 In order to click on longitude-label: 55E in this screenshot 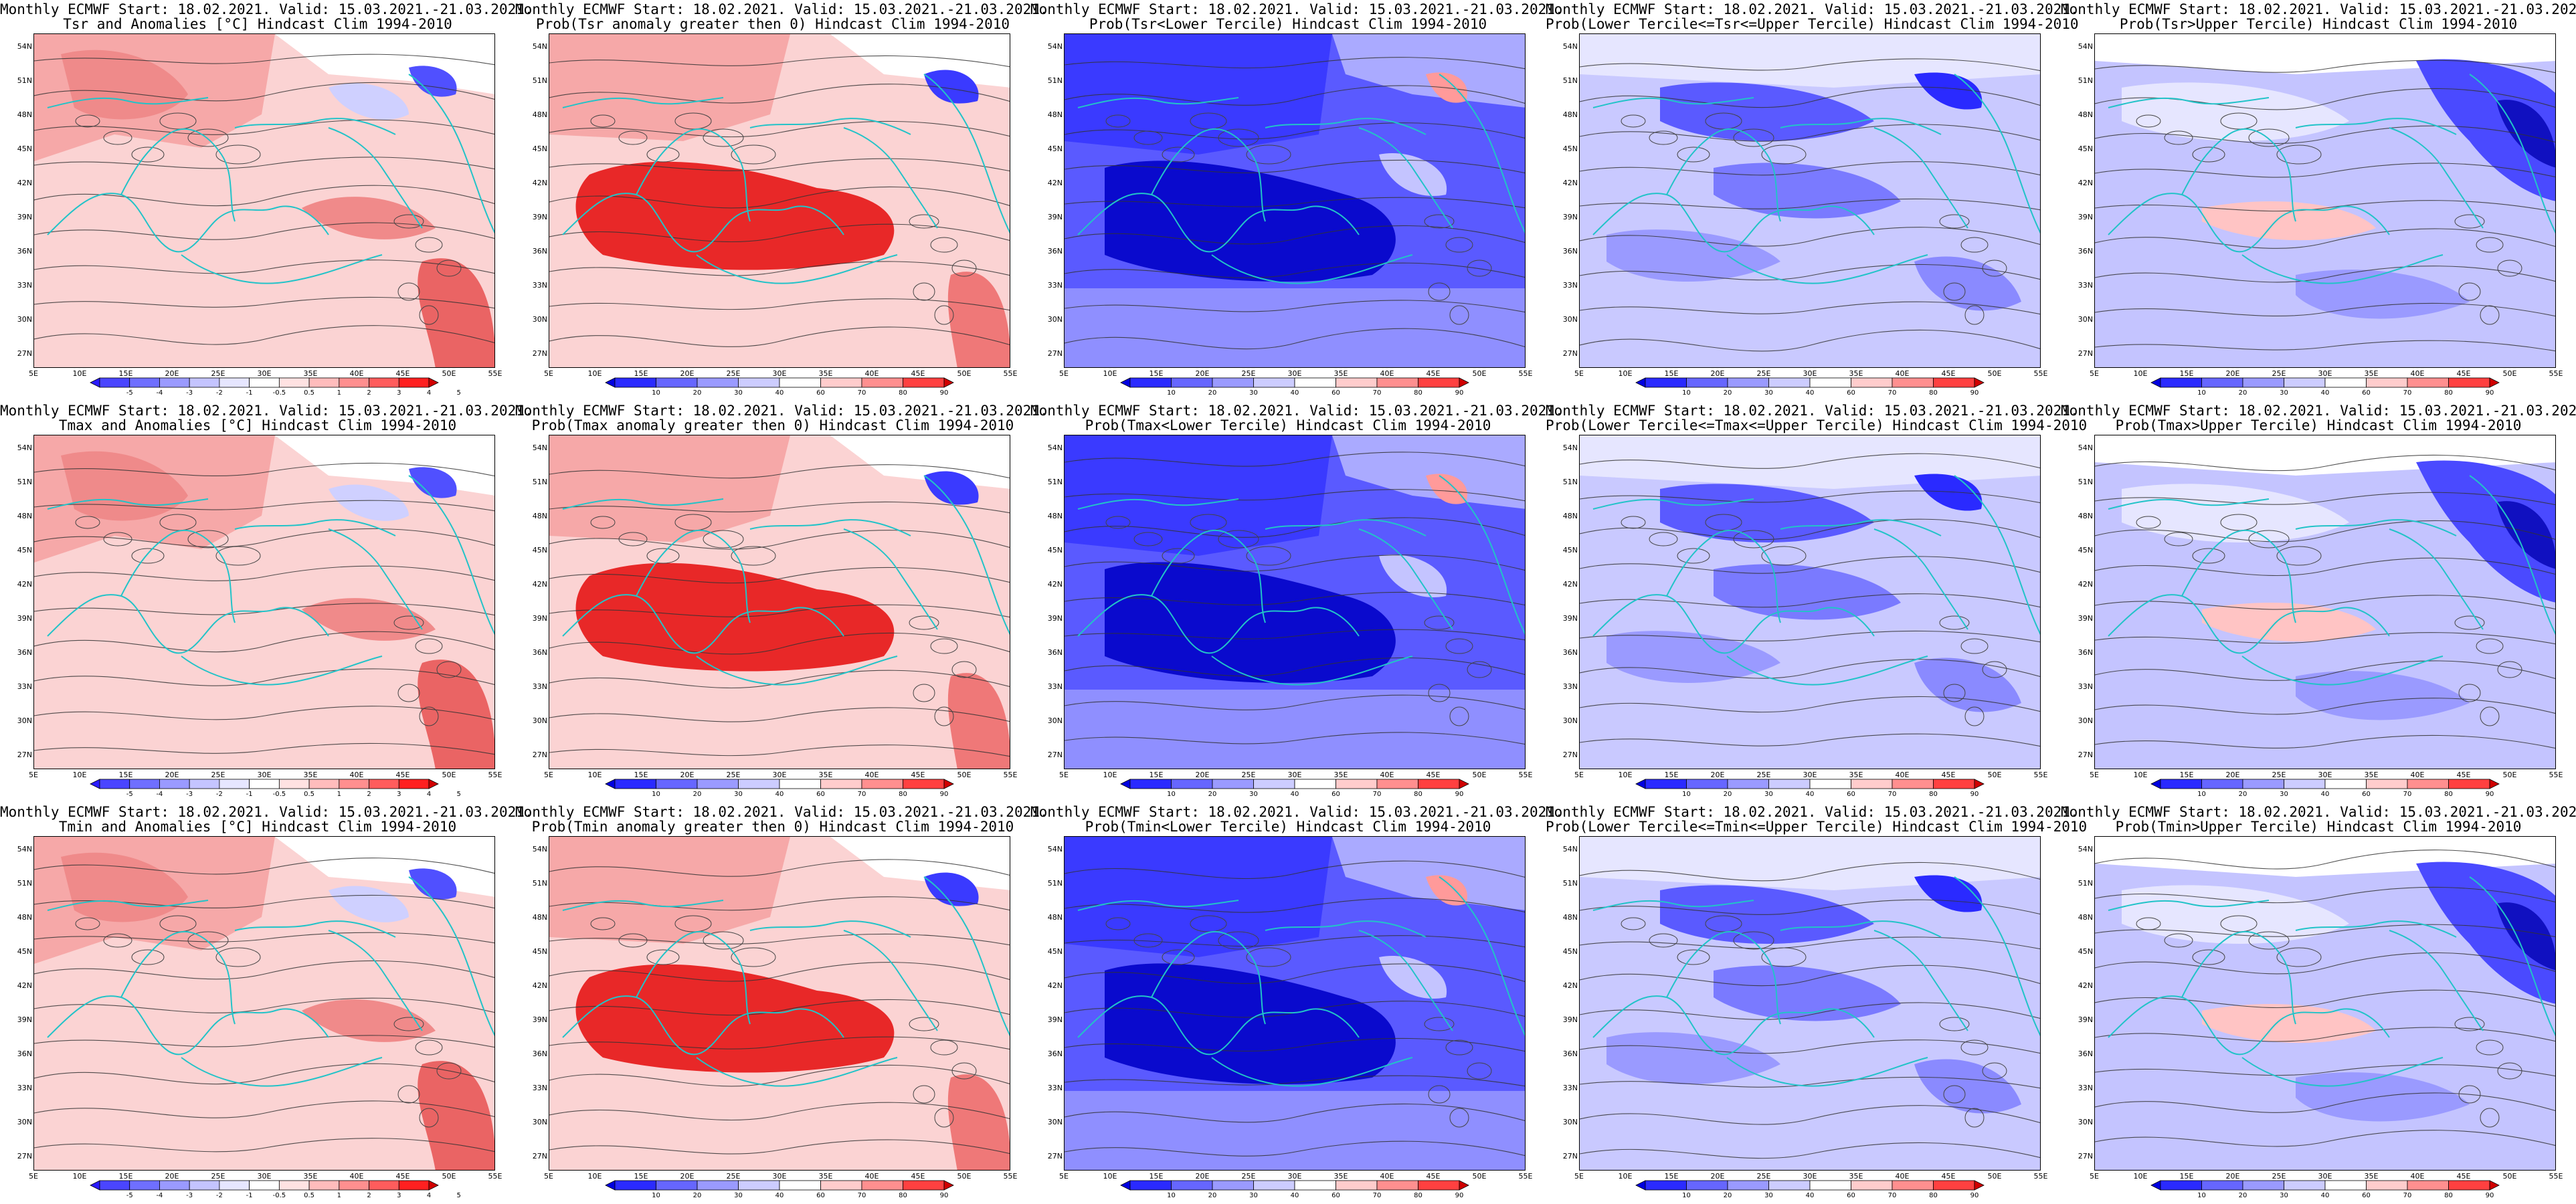, I will do `click(1525, 373)`.